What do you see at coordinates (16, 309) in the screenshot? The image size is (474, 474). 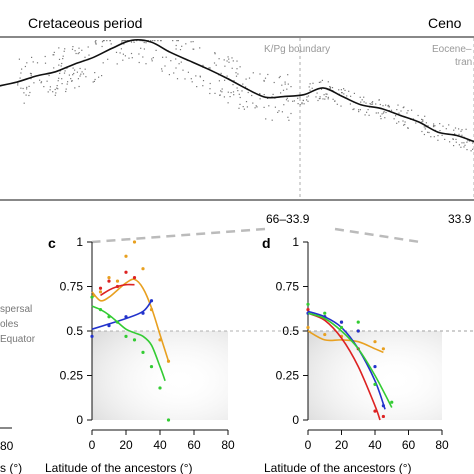 I see `left-legend-1: spersal` at bounding box center [16, 309].